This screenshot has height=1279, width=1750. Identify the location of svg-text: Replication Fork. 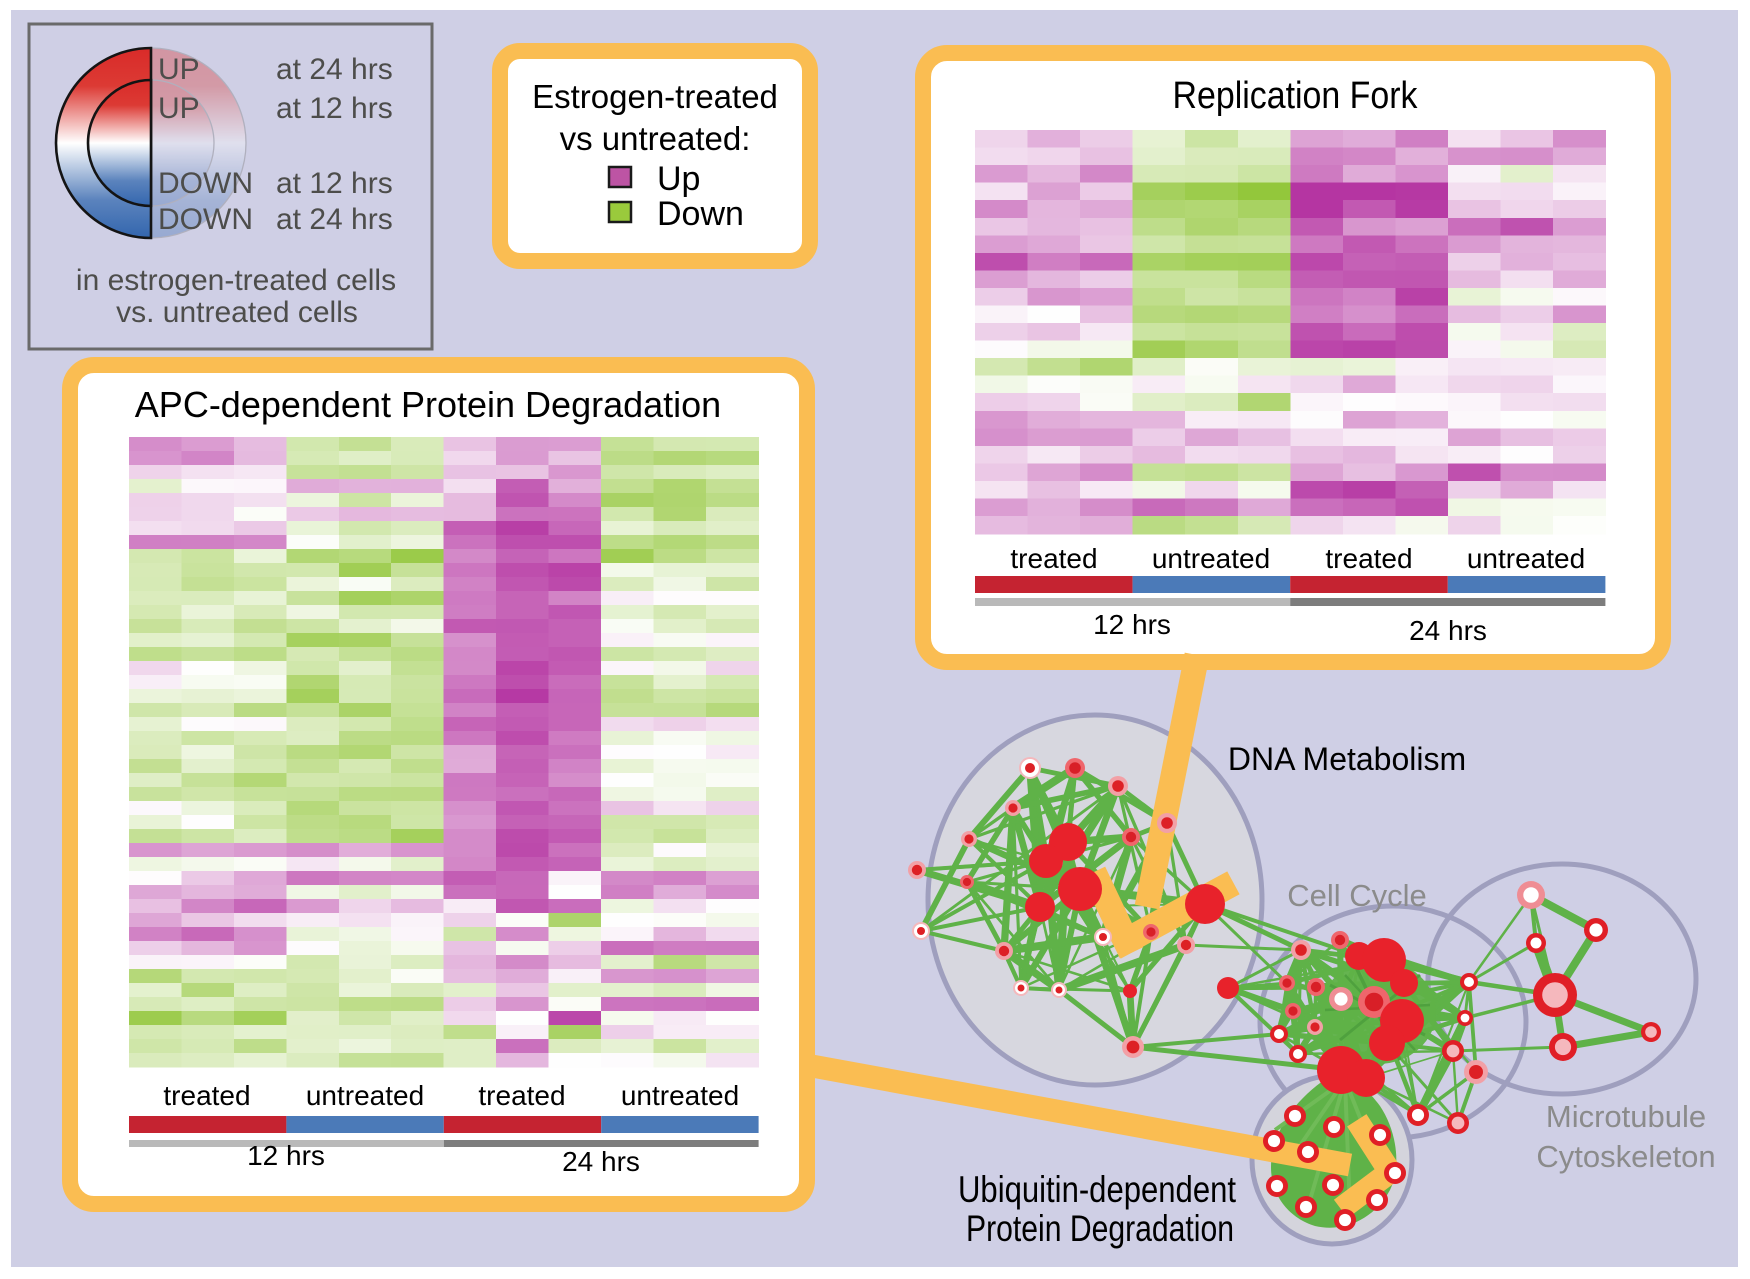
(1296, 96).